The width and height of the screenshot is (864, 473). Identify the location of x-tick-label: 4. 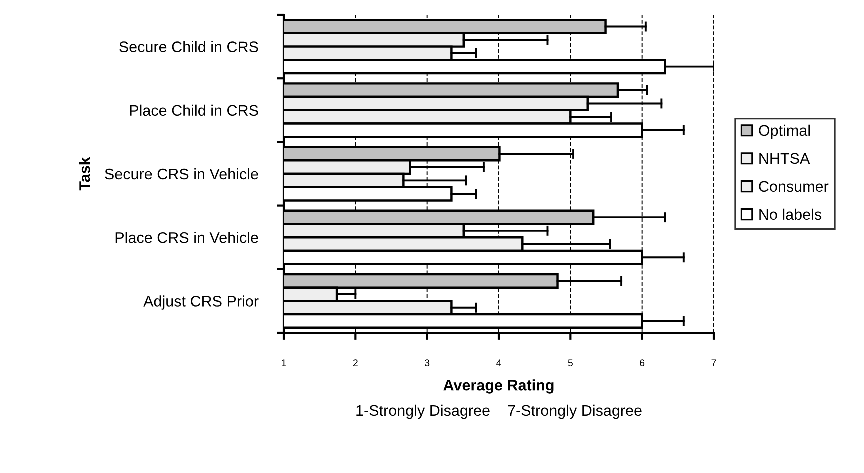
(499, 363).